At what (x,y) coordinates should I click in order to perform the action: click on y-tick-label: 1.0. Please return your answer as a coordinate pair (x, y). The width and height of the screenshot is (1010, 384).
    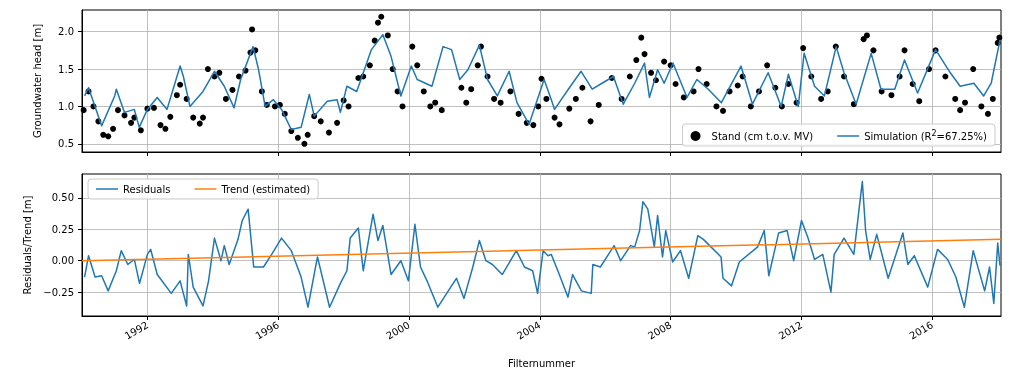
    Looking at the image, I should click on (66, 106).